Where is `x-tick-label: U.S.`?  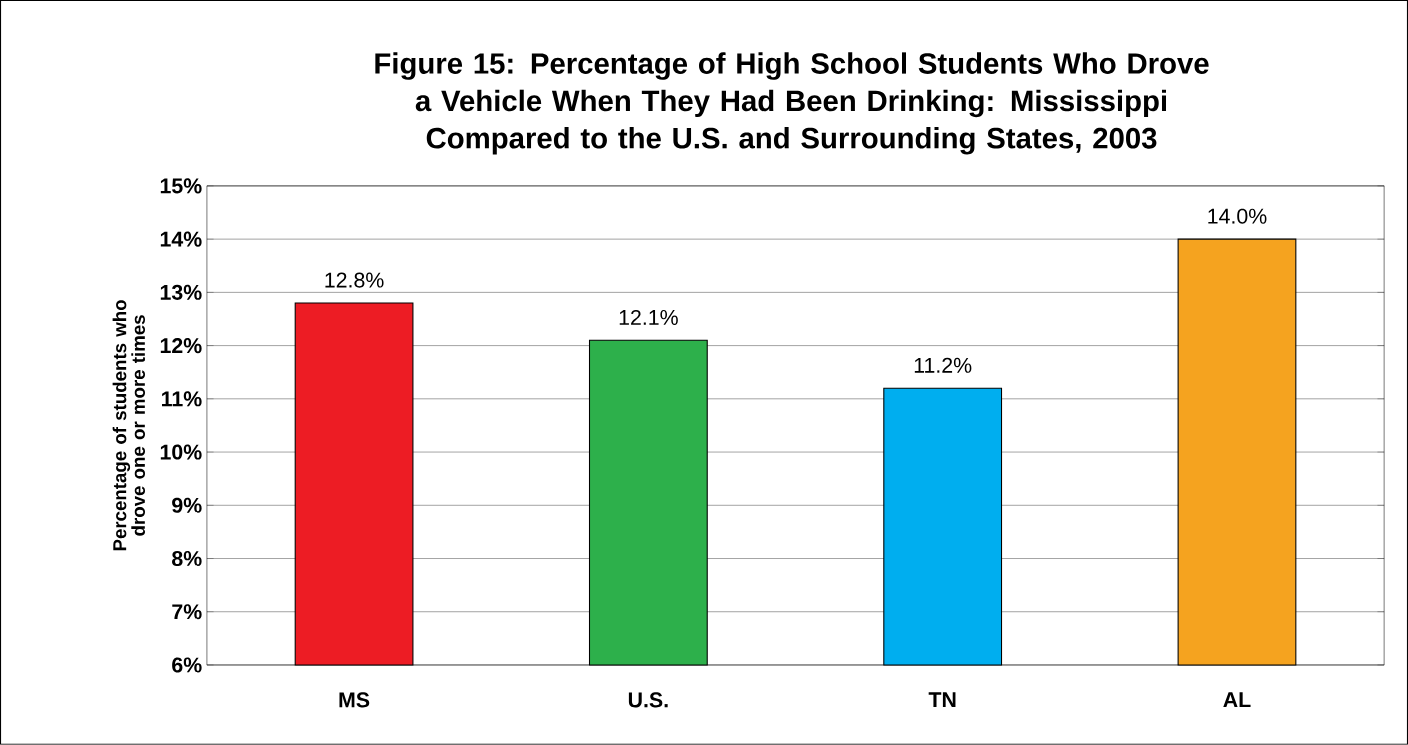
x-tick-label: U.S. is located at coordinates (648, 700).